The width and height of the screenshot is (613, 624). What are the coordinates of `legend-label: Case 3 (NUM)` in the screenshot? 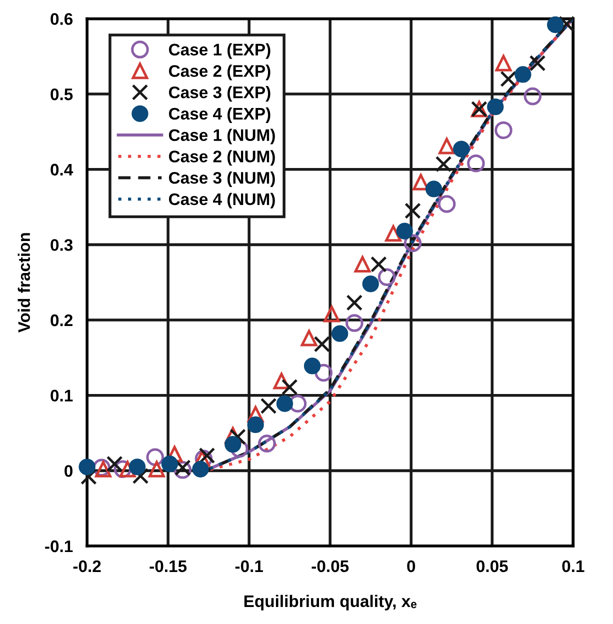 It's located at (221, 180).